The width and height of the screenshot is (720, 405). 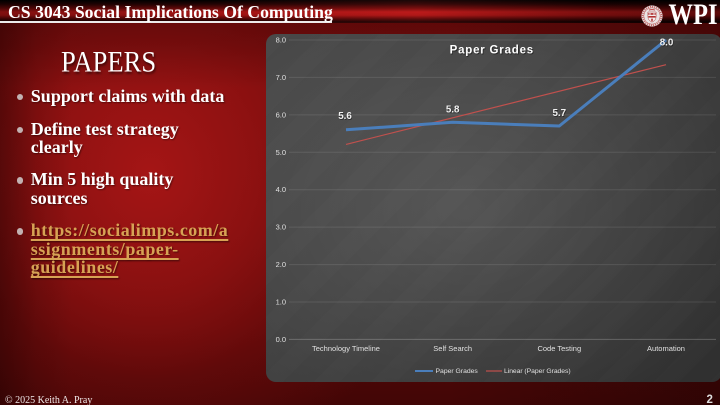 What do you see at coordinates (281, 77) in the screenshot?
I see `svg-text: 7.0` at bounding box center [281, 77].